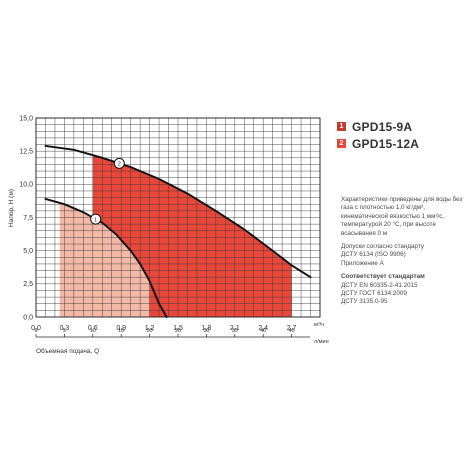 Image resolution: width=474 pixels, height=474 pixels. What do you see at coordinates (11, 208) in the screenshot?
I see `y-axis-label: Напор, Н (м)` at bounding box center [11, 208].